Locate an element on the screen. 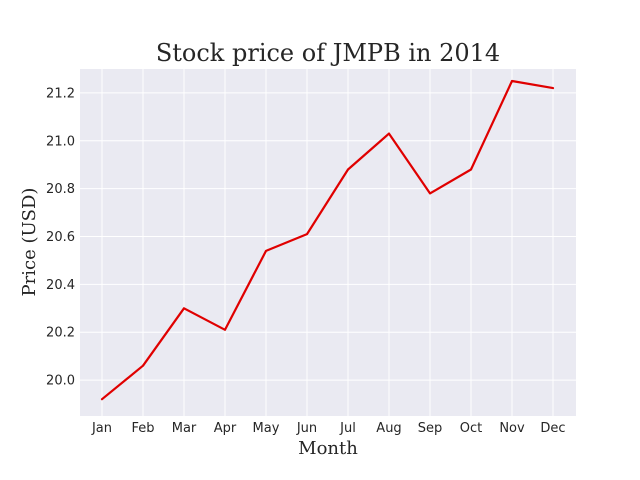 The image size is (640, 480). x-tick-label: Aug is located at coordinates (388, 428).